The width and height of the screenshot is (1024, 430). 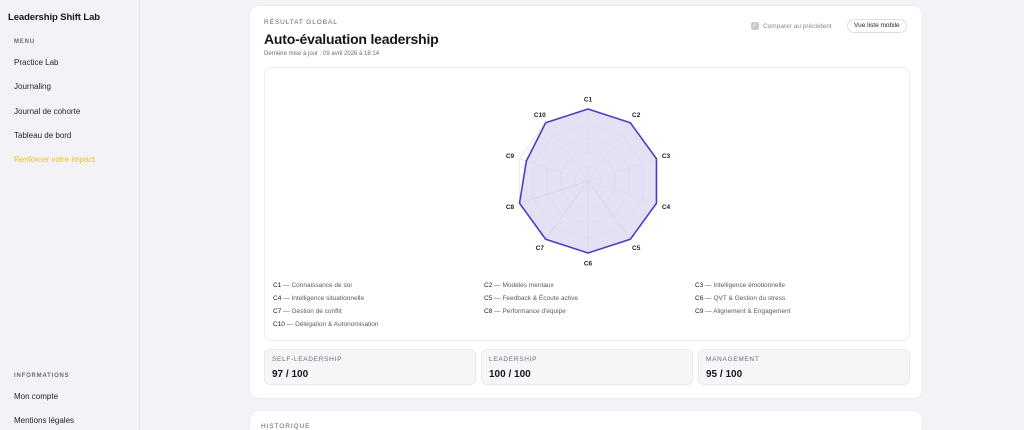 I want to click on score-card-leadership: LEADERSHIP 100 / 100, so click(x=587, y=367).